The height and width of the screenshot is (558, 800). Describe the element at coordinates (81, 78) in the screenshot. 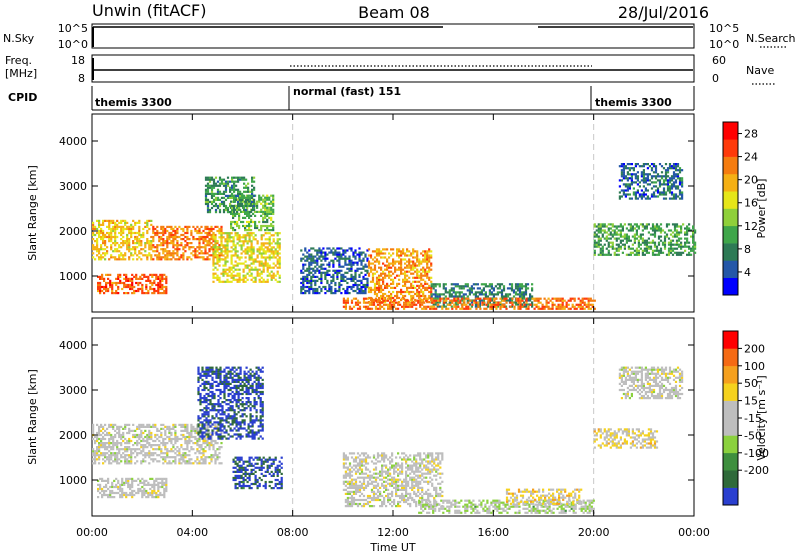

I see `freq-tick-bottom: 8` at that location.